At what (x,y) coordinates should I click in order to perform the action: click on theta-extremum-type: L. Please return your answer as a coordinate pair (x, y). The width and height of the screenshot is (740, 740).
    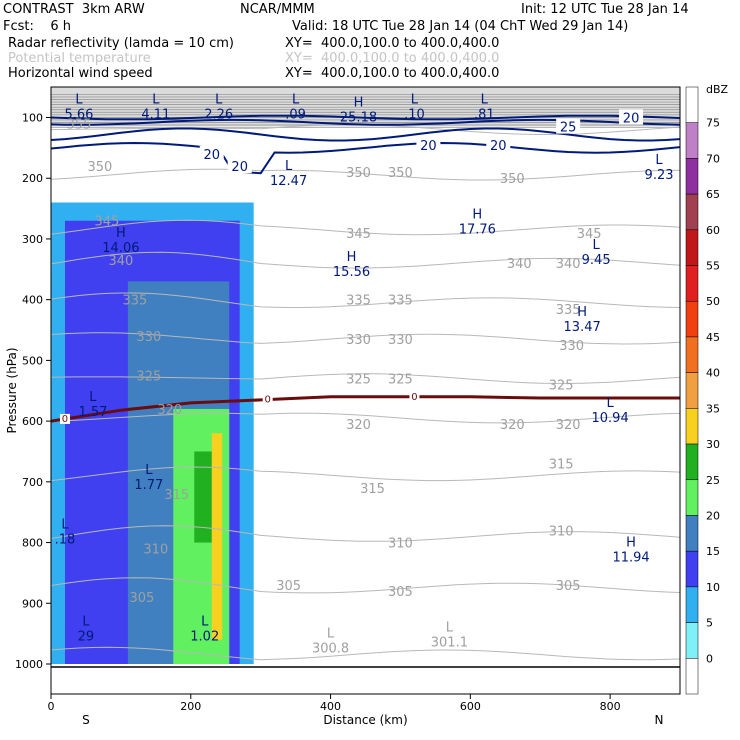
    Looking at the image, I should click on (331, 634).